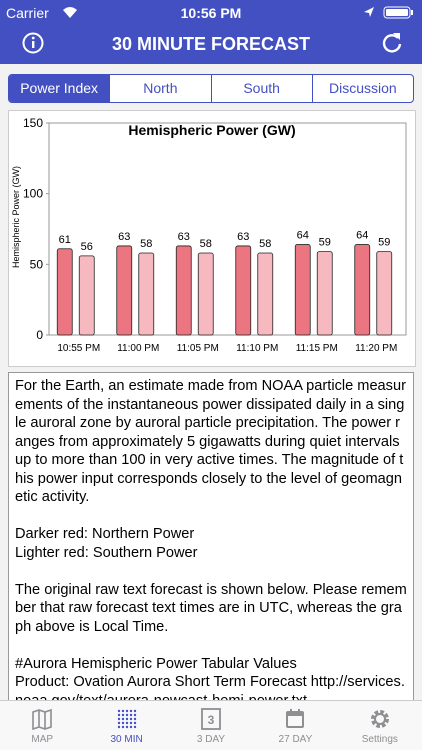 This screenshot has width=422, height=750. What do you see at coordinates (126, 739) in the screenshot?
I see `tab-label: 30 MIN` at bounding box center [126, 739].